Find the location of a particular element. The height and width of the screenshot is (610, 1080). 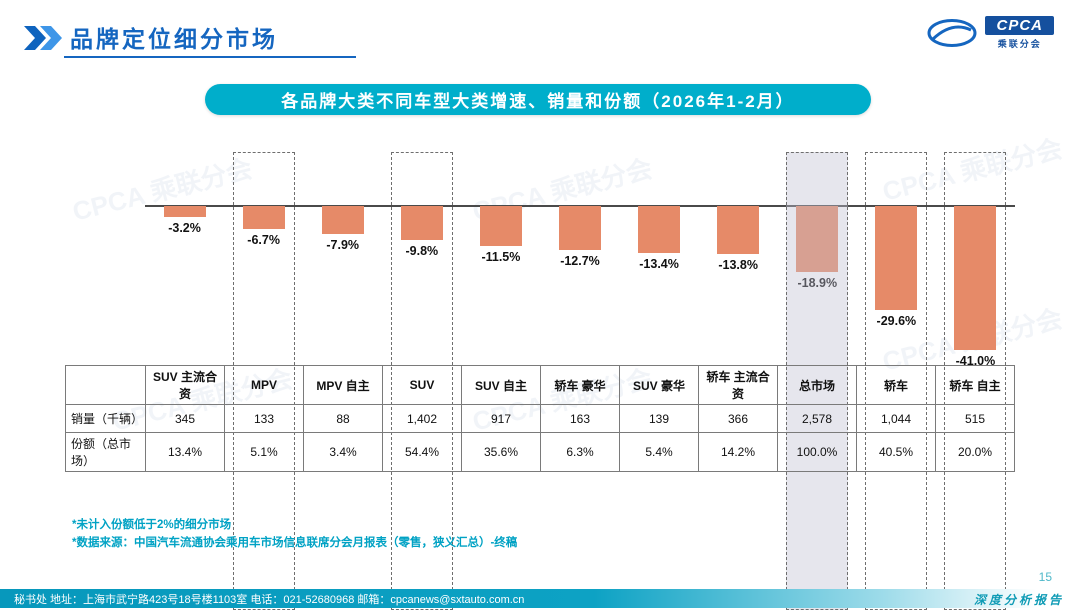

bar-MPV 自主 is located at coordinates (342, 220).